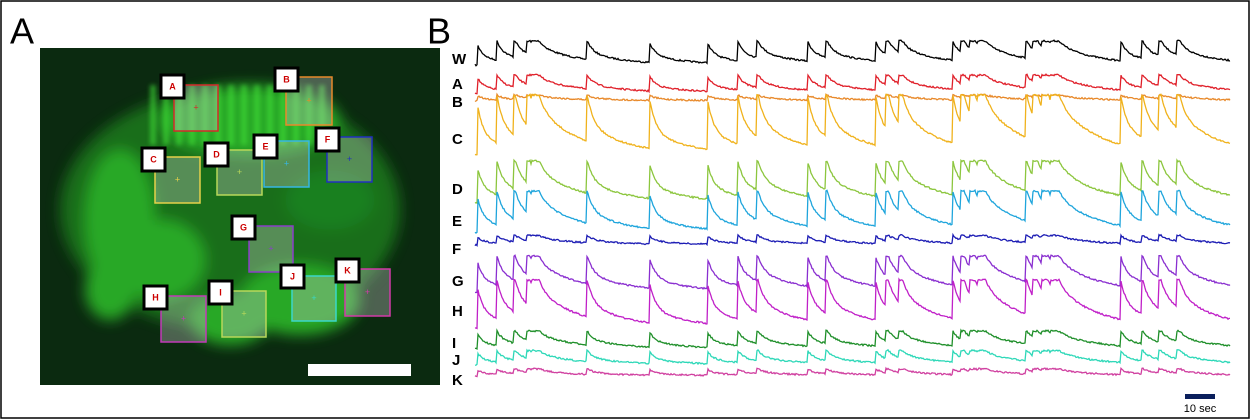 The image size is (1250, 419). Describe the element at coordinates (457, 311) in the screenshot. I see `trace-label: H` at that location.